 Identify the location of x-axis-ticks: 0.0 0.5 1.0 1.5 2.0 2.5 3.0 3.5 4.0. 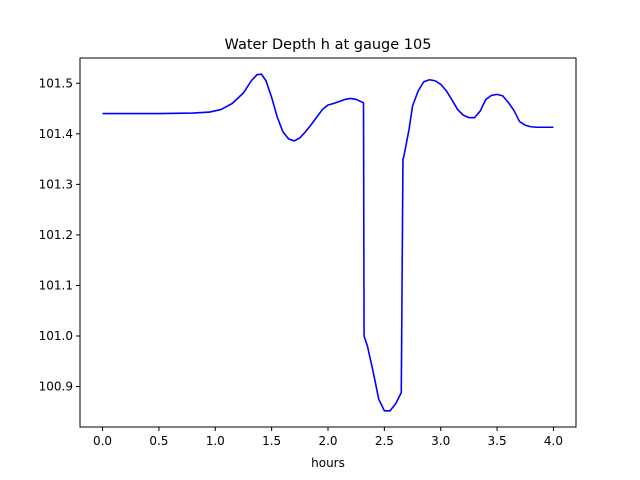
(328, 437).